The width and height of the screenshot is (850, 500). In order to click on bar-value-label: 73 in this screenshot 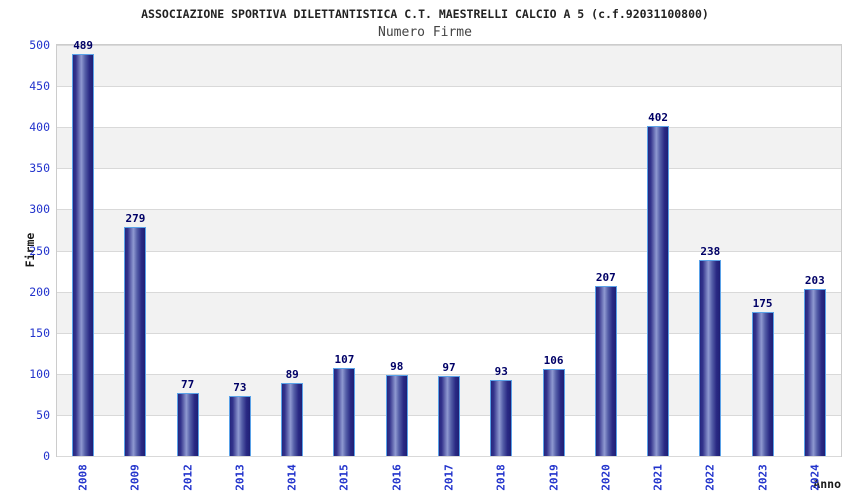, I will do `click(240, 387)`.